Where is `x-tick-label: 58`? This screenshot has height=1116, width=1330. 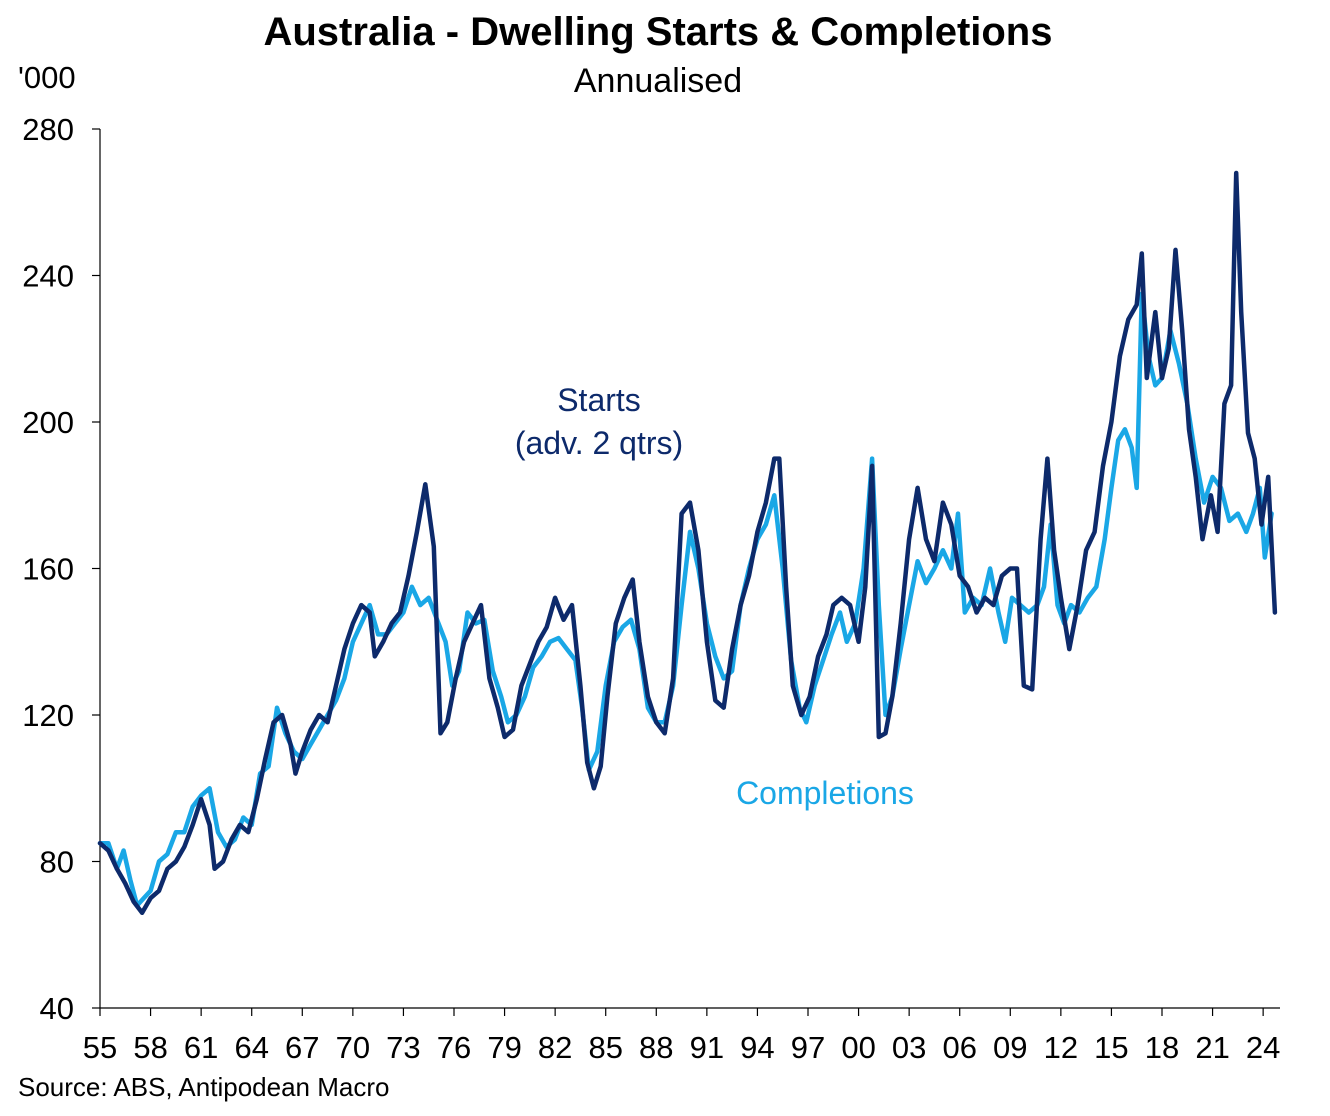
x-tick-label: 58 is located at coordinates (150, 1047).